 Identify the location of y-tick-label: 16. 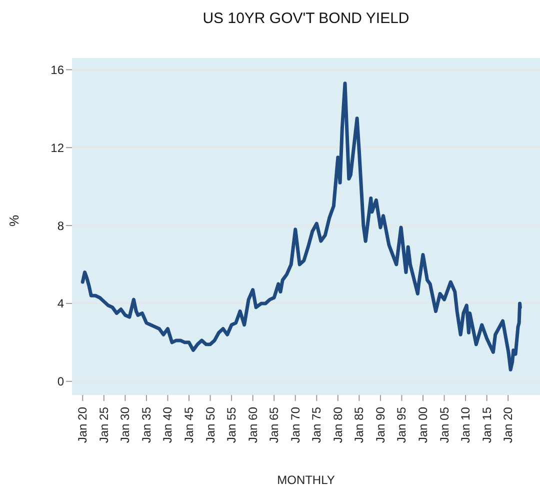
(57, 69).